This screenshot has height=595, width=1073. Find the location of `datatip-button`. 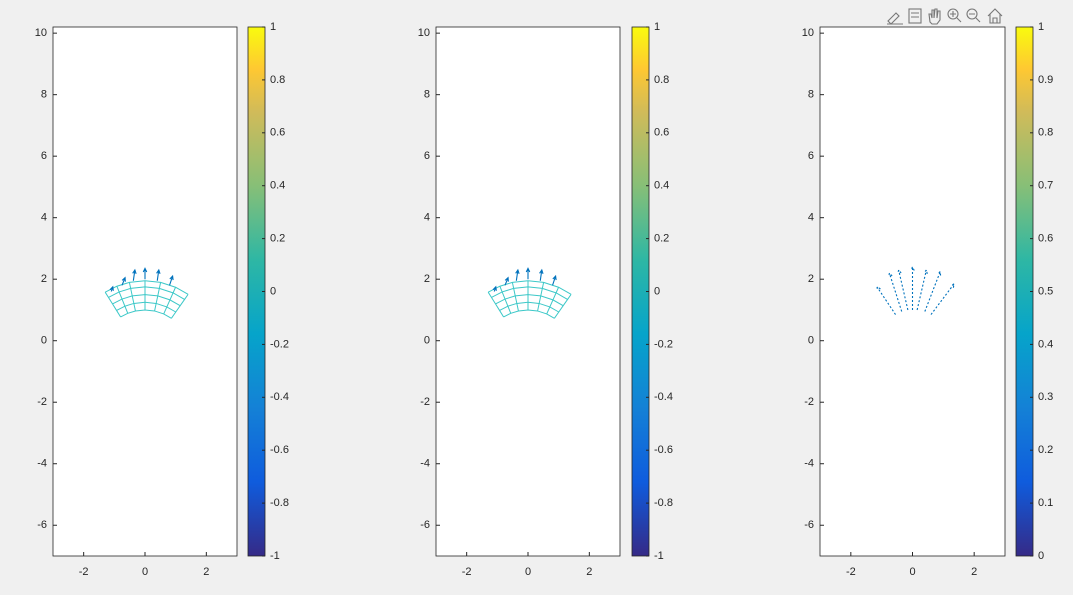

datatip-button is located at coordinates (915, 16).